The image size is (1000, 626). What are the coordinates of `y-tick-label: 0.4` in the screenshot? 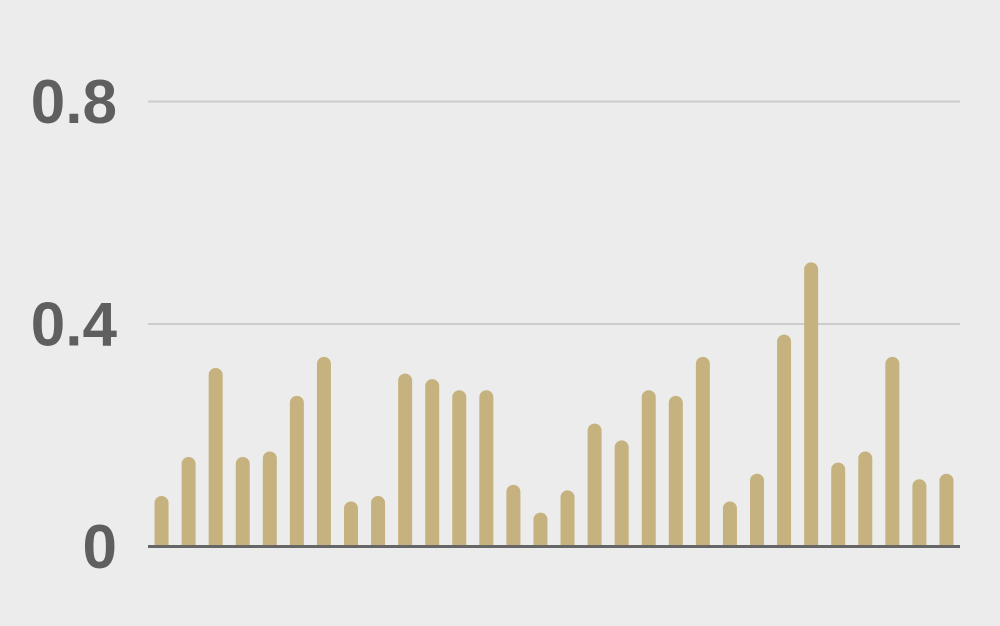 It's located at (74, 325).